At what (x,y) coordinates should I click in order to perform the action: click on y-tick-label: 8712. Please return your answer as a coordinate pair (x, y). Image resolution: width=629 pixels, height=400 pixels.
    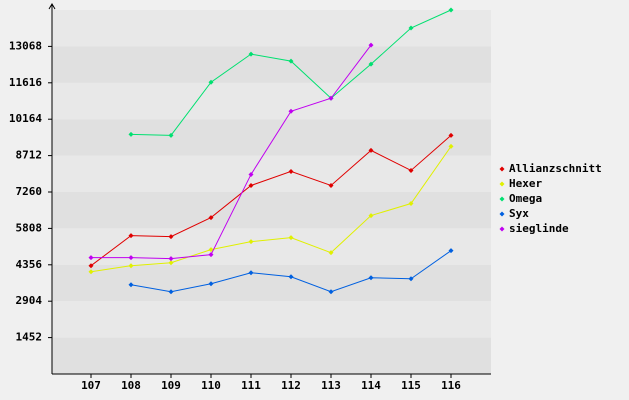
    Looking at the image, I should click on (29, 155).